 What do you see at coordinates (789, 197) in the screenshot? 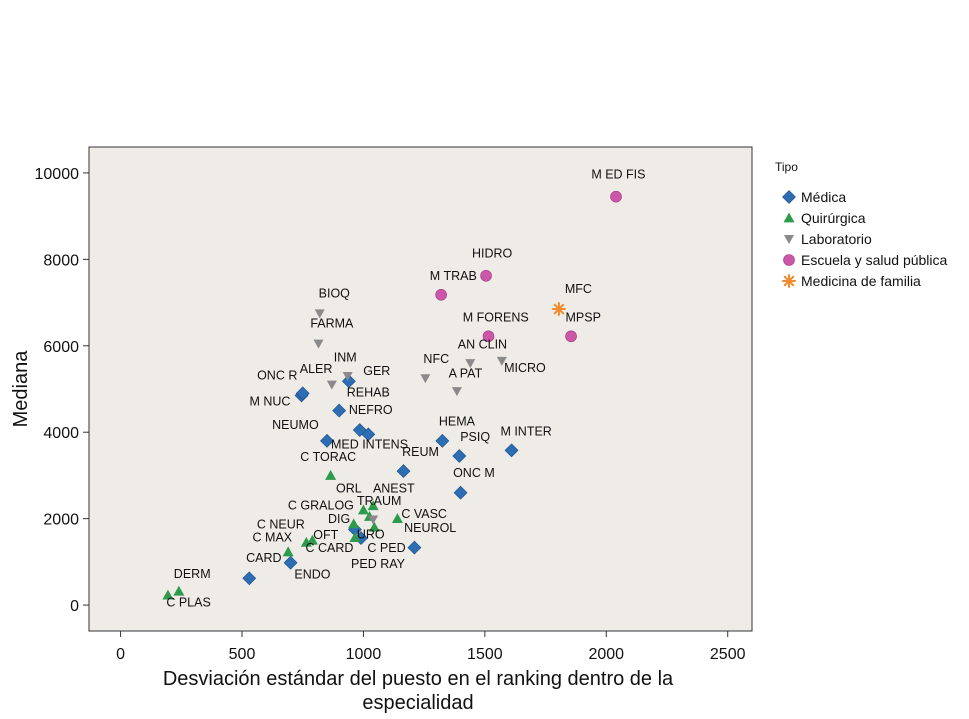
I see `legend-marker-medica` at bounding box center [789, 197].